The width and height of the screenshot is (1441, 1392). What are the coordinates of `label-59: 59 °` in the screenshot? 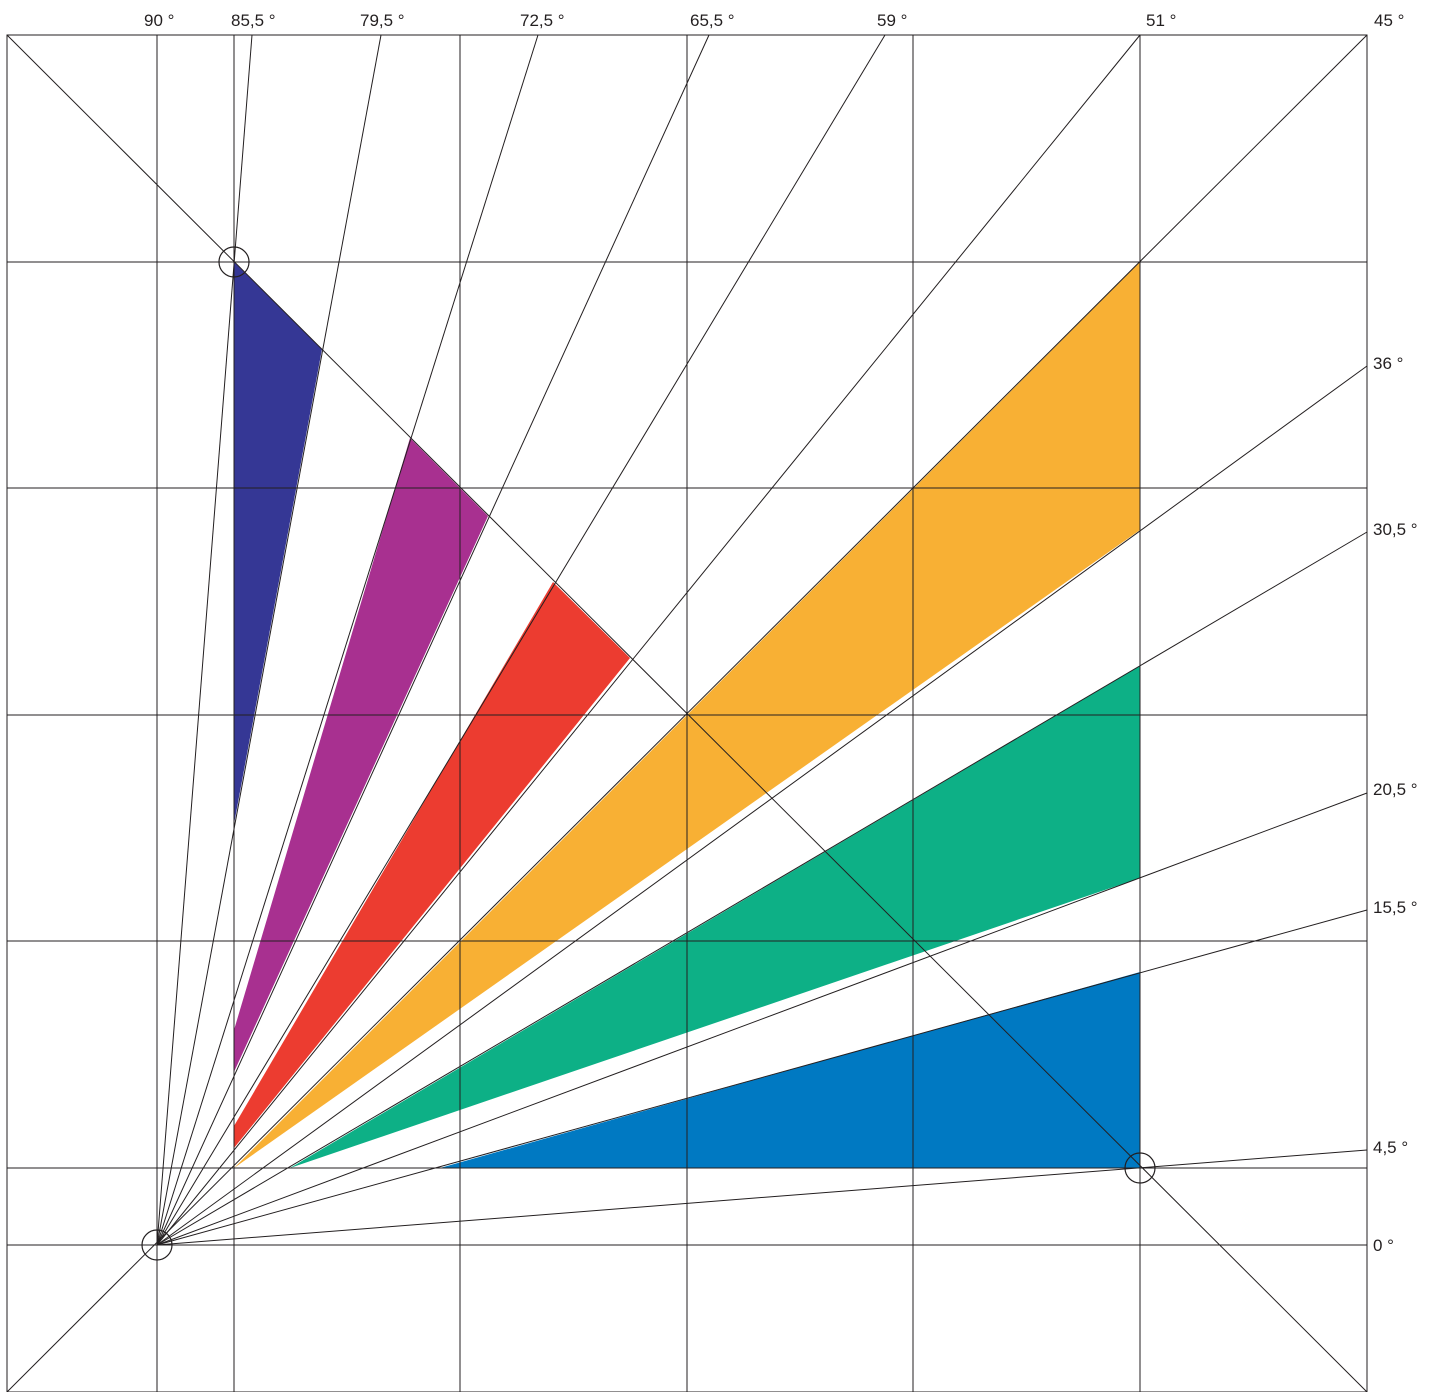 It's located at (892, 20).